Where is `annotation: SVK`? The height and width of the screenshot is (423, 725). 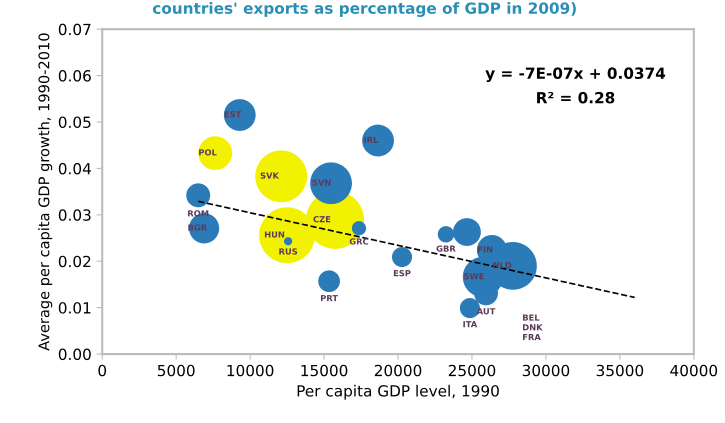
annotation: SVK is located at coordinates (270, 175).